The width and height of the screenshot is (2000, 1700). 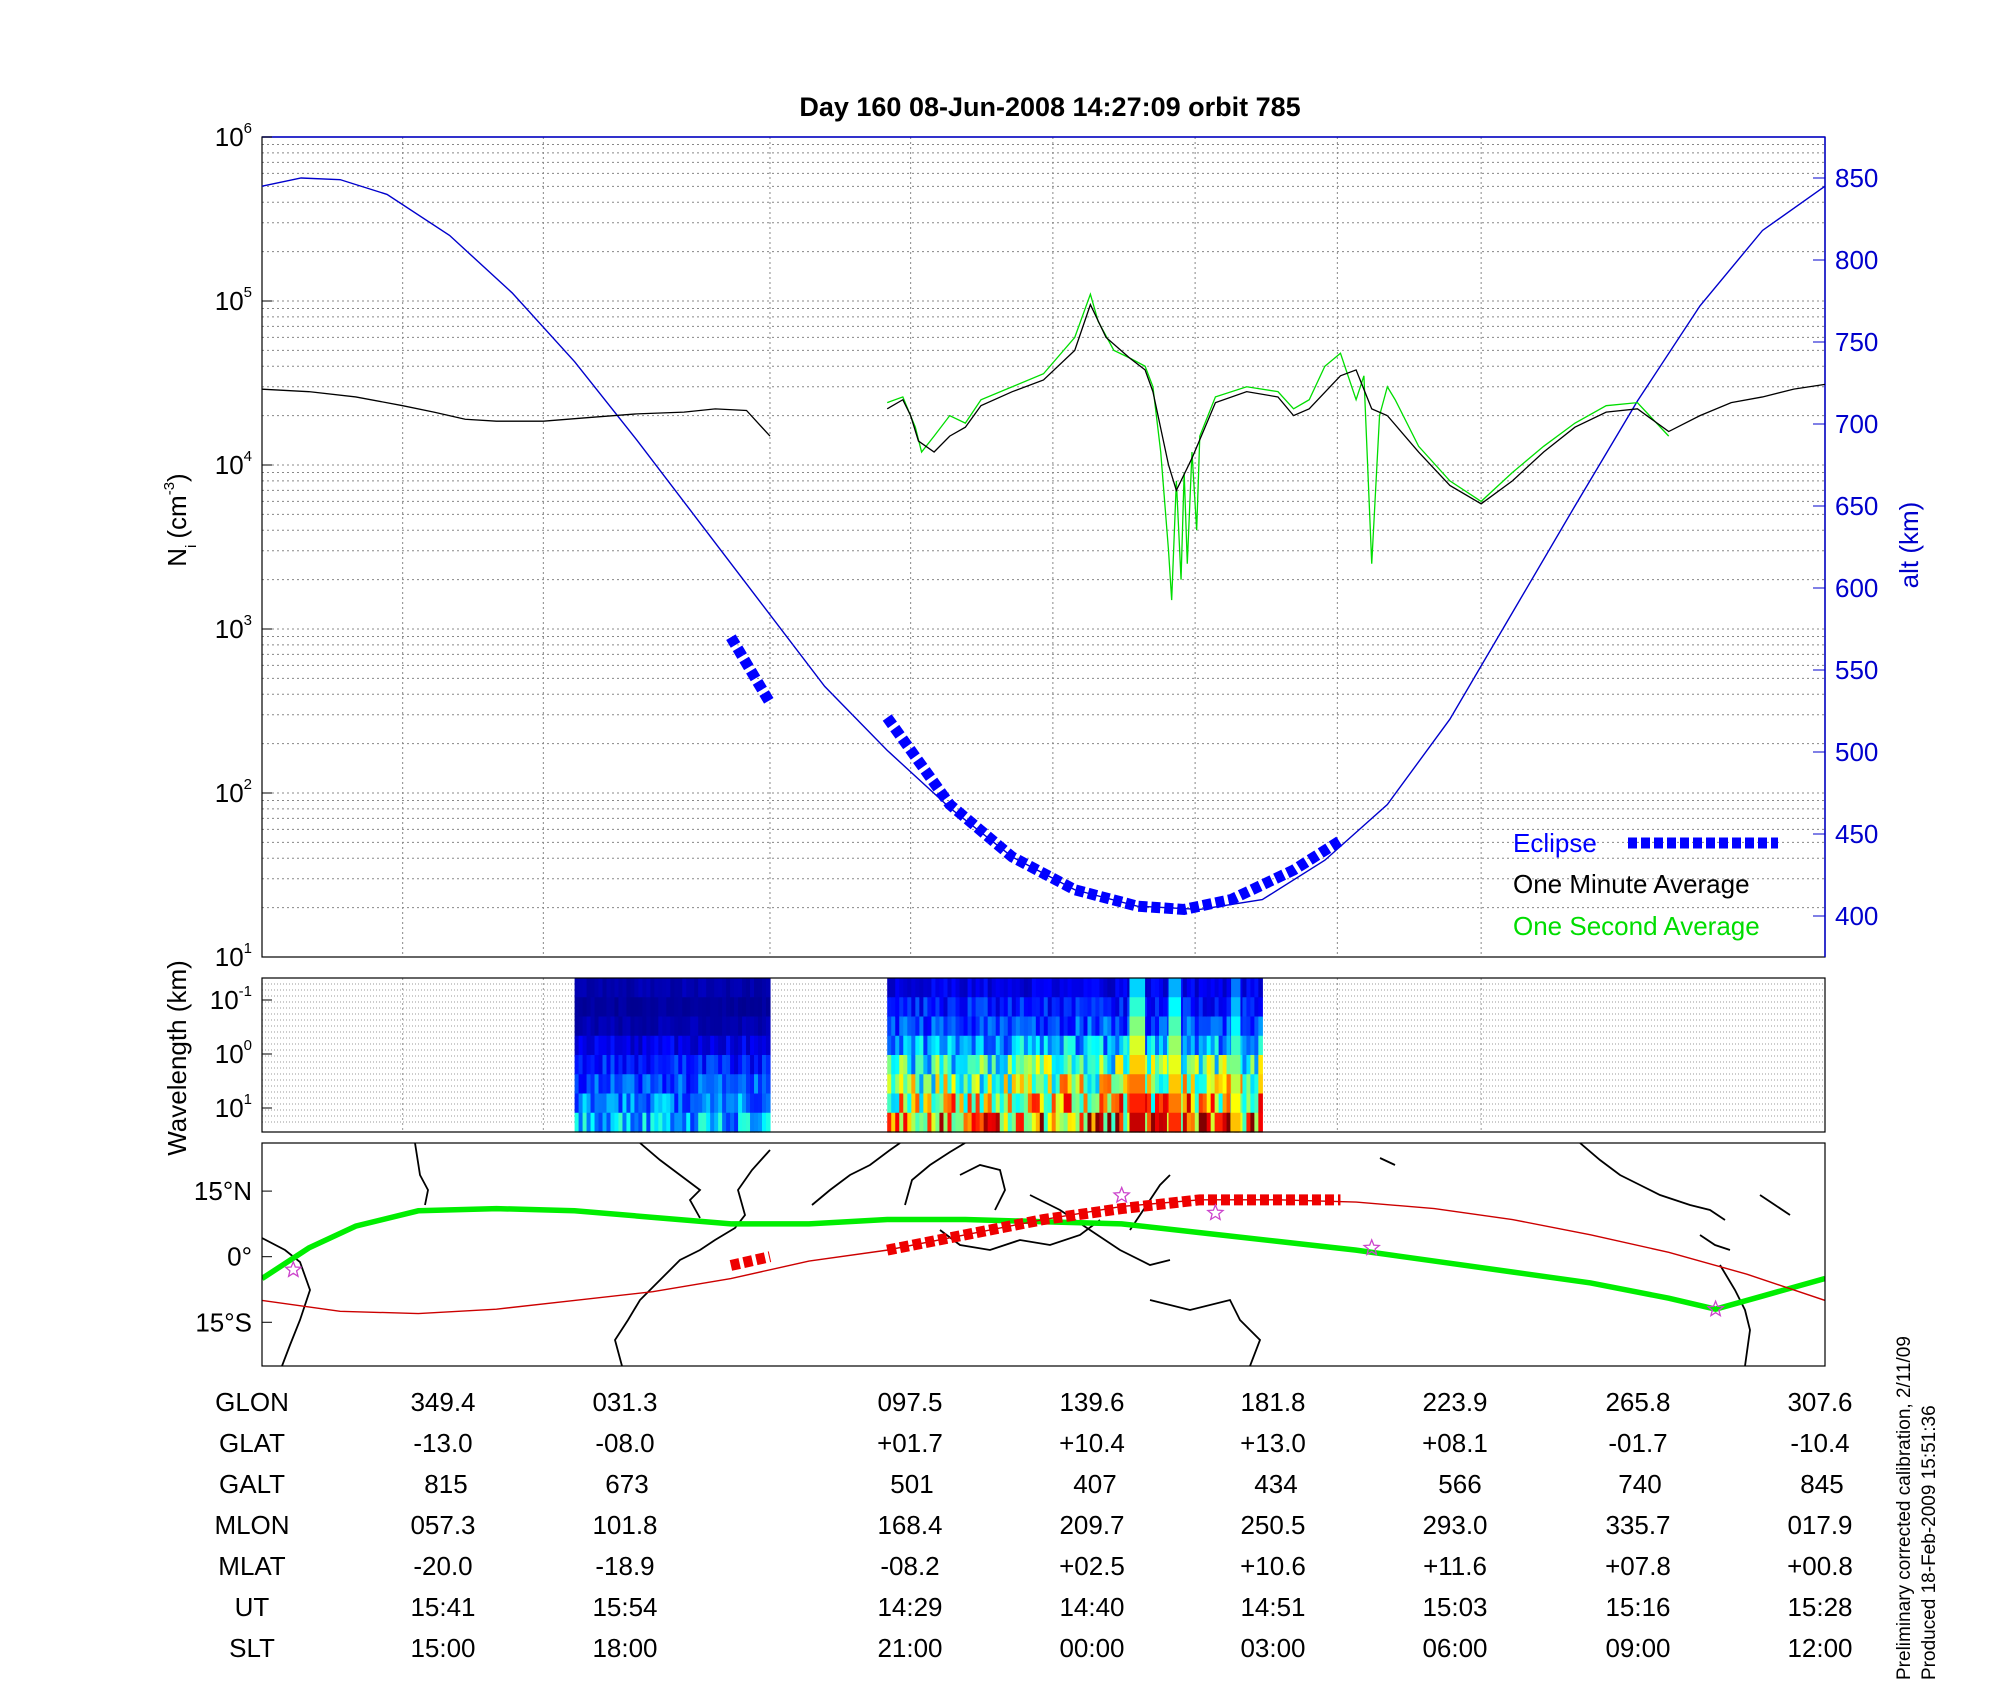 What do you see at coordinates (1356, 403) in the screenshot?
I see `one-minute-line` at bounding box center [1356, 403].